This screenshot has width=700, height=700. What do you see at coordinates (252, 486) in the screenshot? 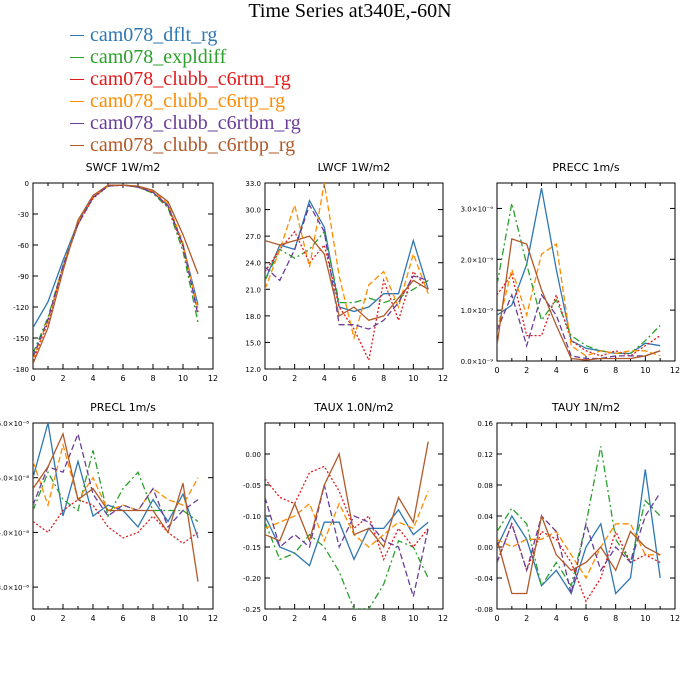
I see `y-tick-label: -0.05` at bounding box center [252, 486].